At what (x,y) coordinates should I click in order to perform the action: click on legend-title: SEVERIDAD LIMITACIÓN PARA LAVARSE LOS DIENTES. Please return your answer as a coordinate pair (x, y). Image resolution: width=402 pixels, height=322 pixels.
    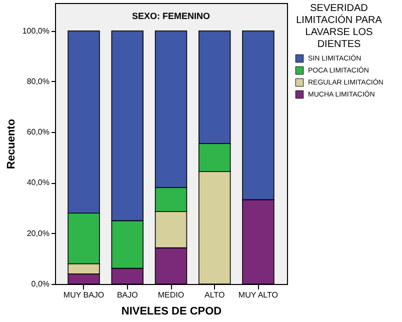
    Looking at the image, I should click on (339, 26).